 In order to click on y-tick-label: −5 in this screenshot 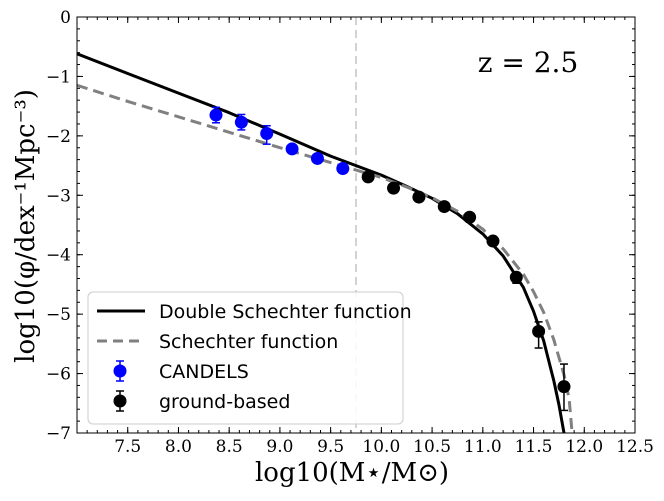, I will do `click(58, 315)`.